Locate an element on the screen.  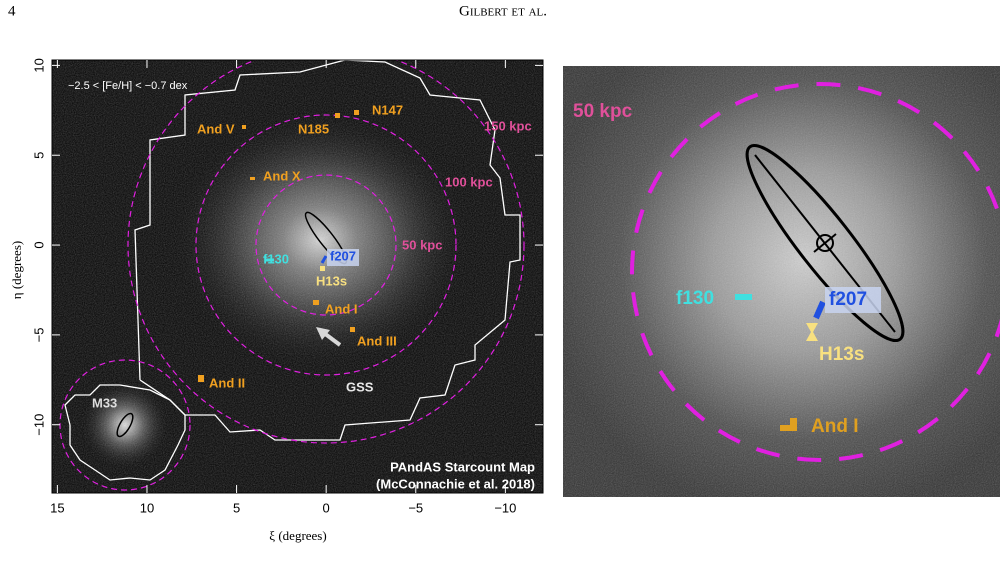
x-tick-label: 5 is located at coordinates (236, 507).